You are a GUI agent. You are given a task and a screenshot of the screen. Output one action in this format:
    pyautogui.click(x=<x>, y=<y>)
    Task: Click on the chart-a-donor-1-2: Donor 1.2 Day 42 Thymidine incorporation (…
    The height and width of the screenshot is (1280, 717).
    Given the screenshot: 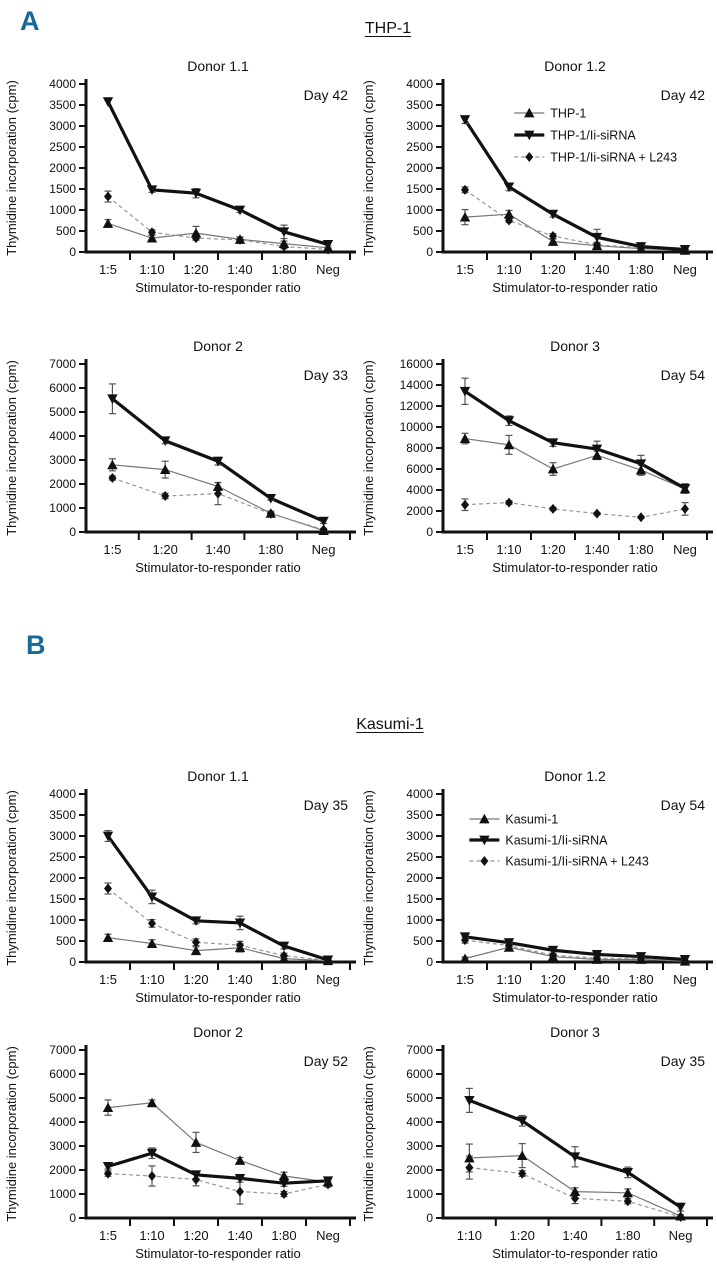 What is the action you would take?
    pyautogui.click(x=537, y=176)
    